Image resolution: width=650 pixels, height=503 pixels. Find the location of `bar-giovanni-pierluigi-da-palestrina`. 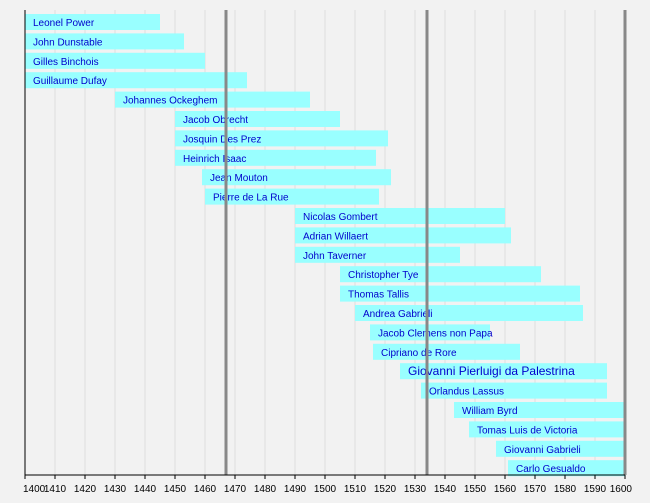

bar-giovanni-pierluigi-da-palestrina is located at coordinates (503, 371).